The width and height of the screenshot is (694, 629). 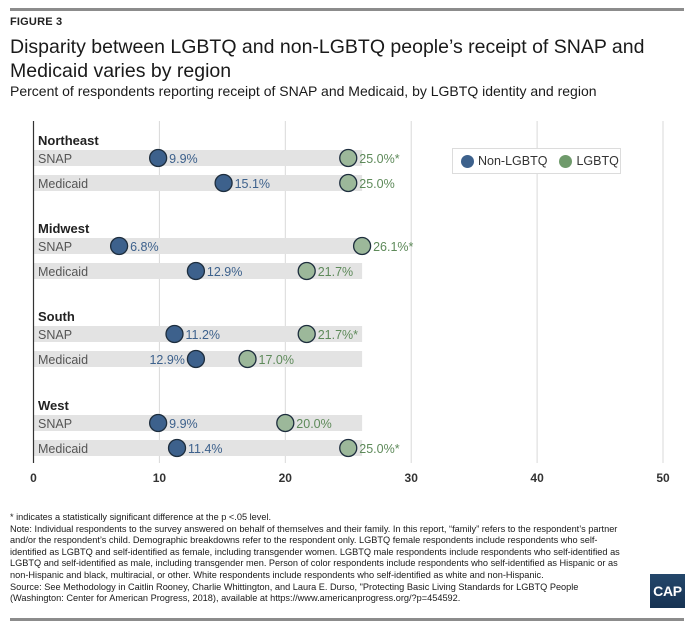 What do you see at coordinates (376, 184) in the screenshot?
I see `value-label-lgbtq: 25.0%` at bounding box center [376, 184].